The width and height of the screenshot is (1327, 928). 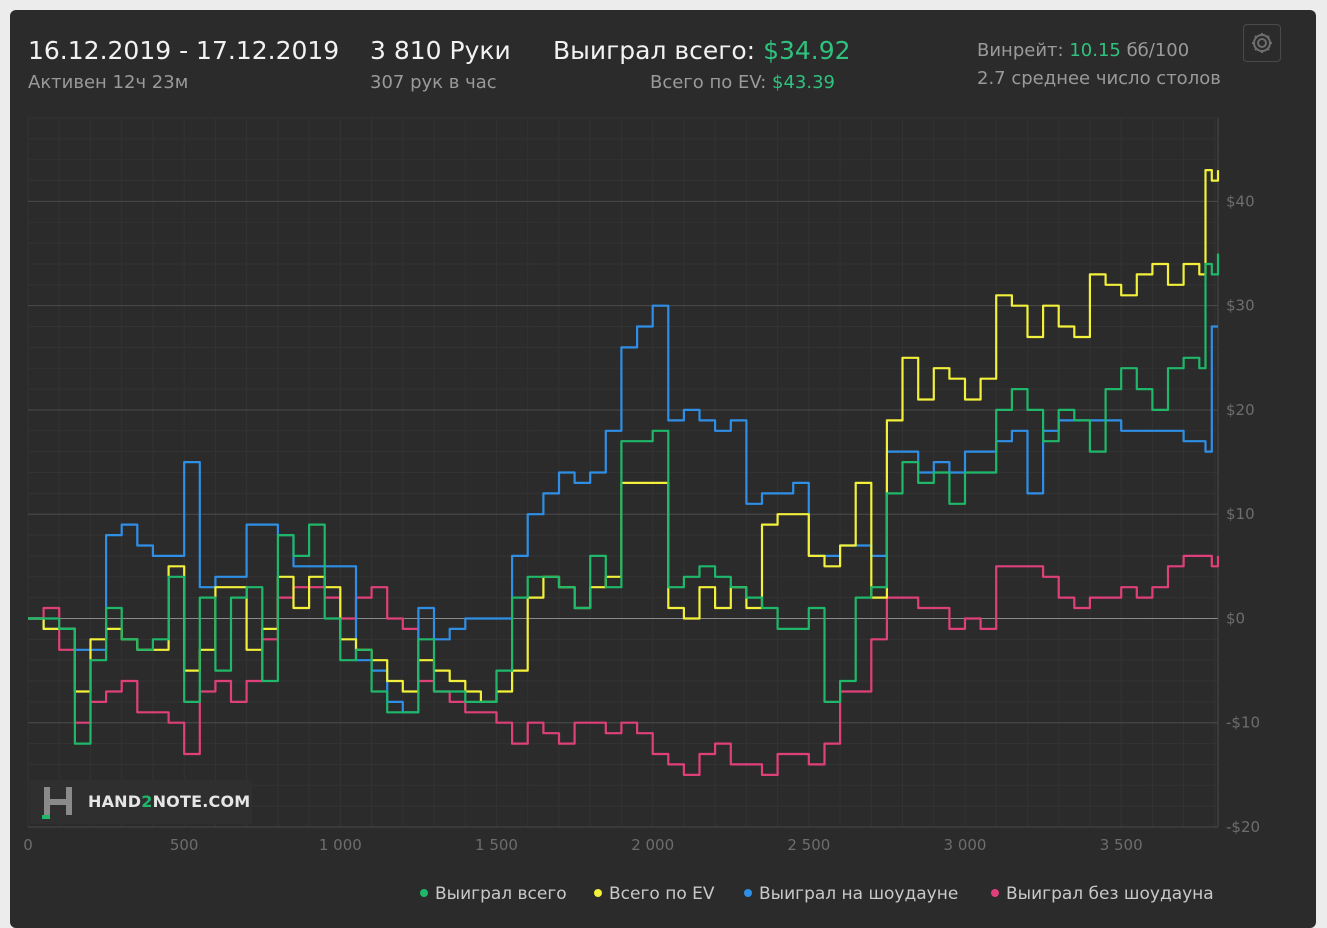 What do you see at coordinates (147, 801) in the screenshot?
I see `logo-text-b: 2` at bounding box center [147, 801].